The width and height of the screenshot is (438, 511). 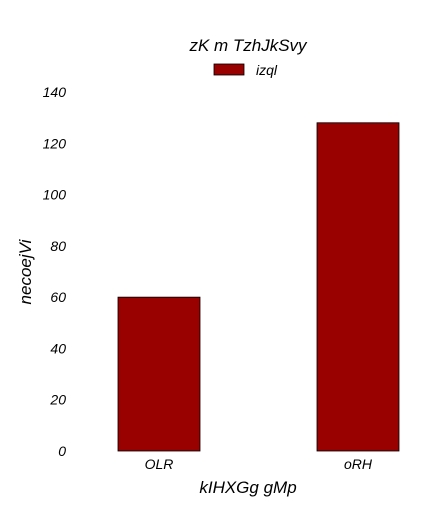 What do you see at coordinates (55, 271) in the screenshot?
I see `y-axis: 0 20 40 60 80 100 120 140` at bounding box center [55, 271].